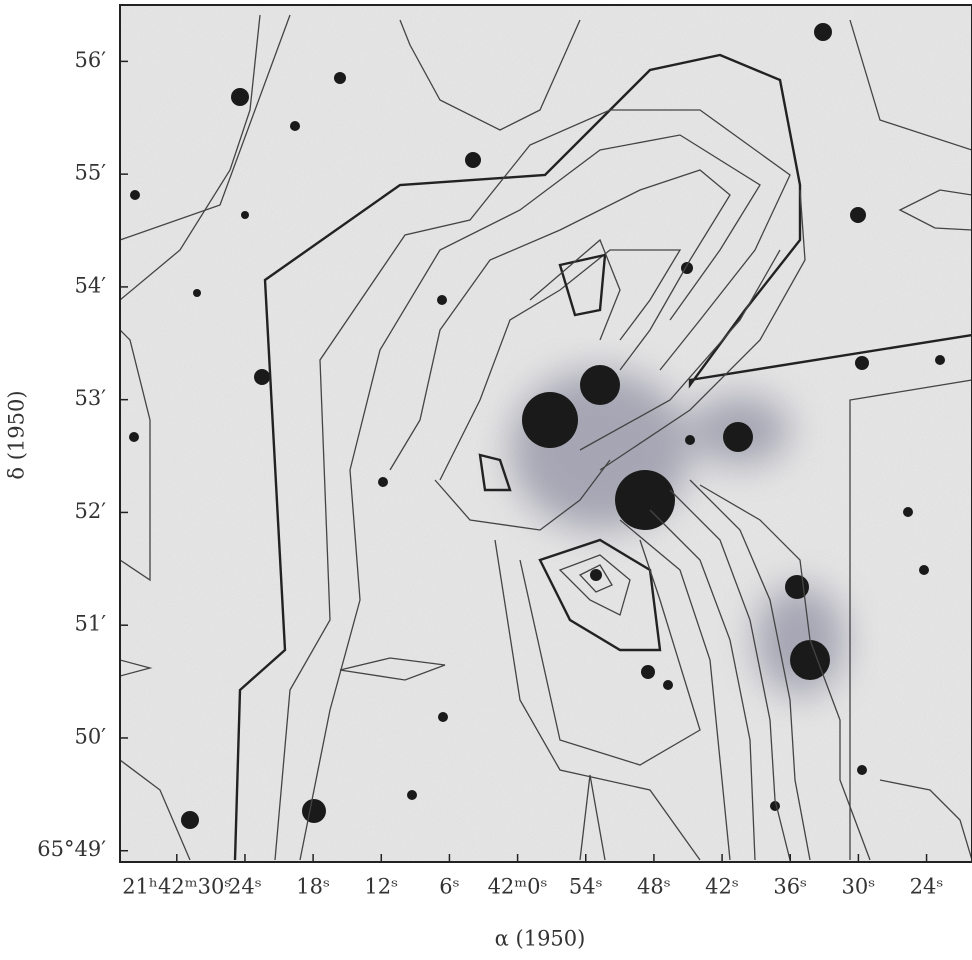  Describe the element at coordinates (17, 434) in the screenshot. I see `y-axis-title: δ (1950)` at that location.